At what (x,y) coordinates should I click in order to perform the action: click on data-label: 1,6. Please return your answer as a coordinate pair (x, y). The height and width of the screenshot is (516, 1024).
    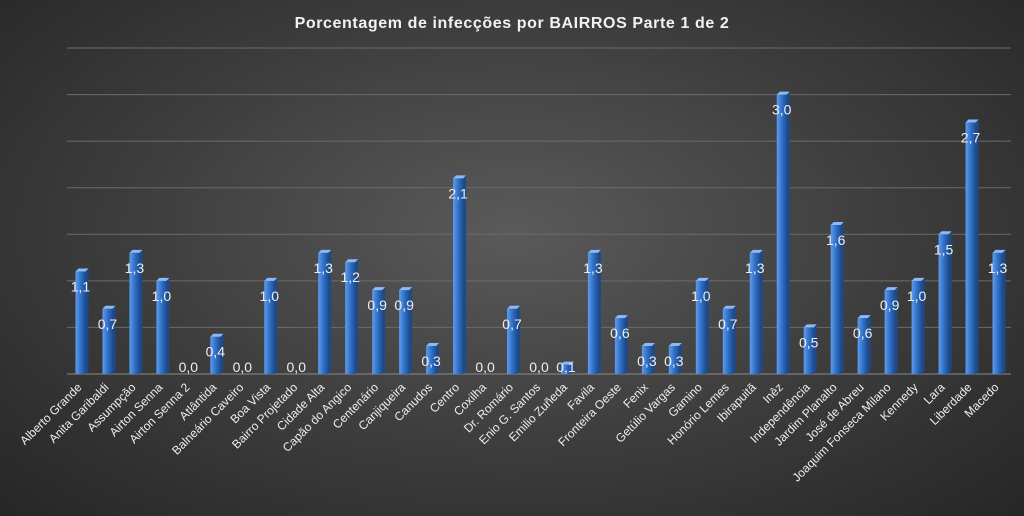
    Looking at the image, I should click on (836, 240).